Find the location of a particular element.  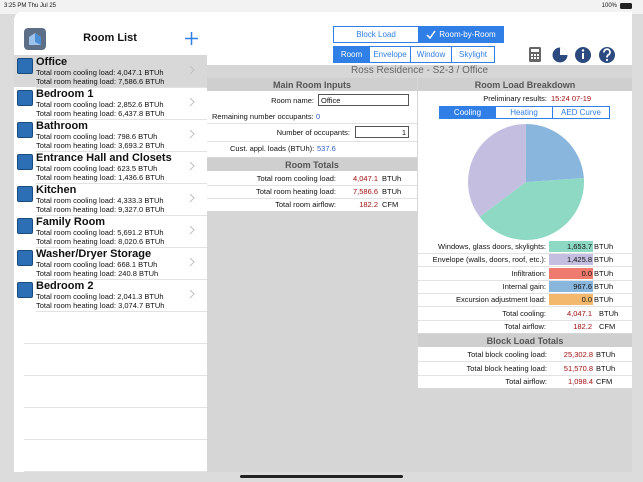

label: Envelope (walls, doors, roof, etc.): is located at coordinates (489, 260).